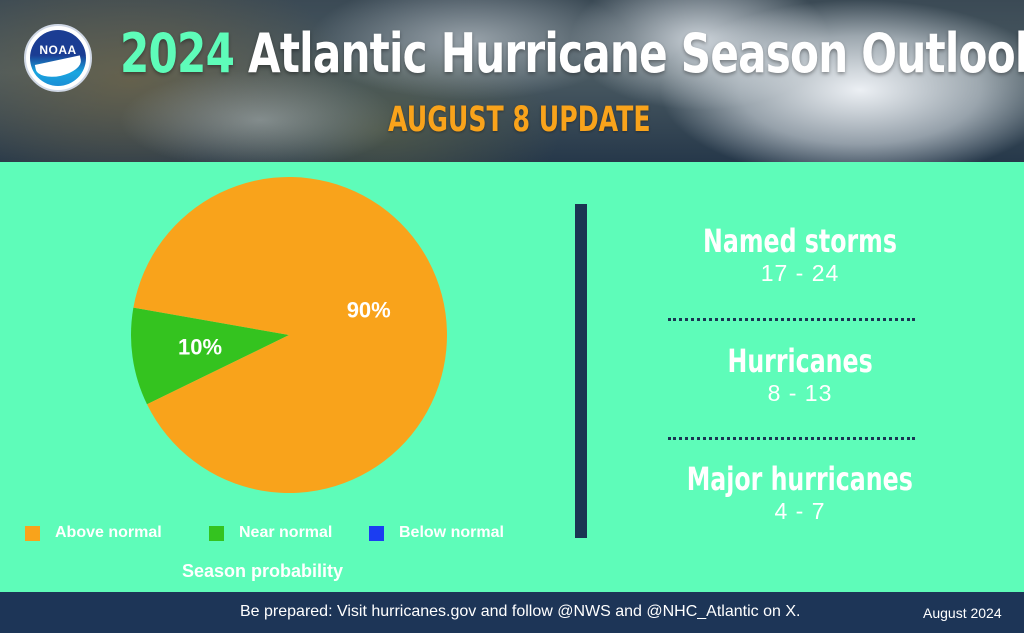 This screenshot has width=1024, height=633. I want to click on legend-item-below-normal: Below normal, so click(436, 533).